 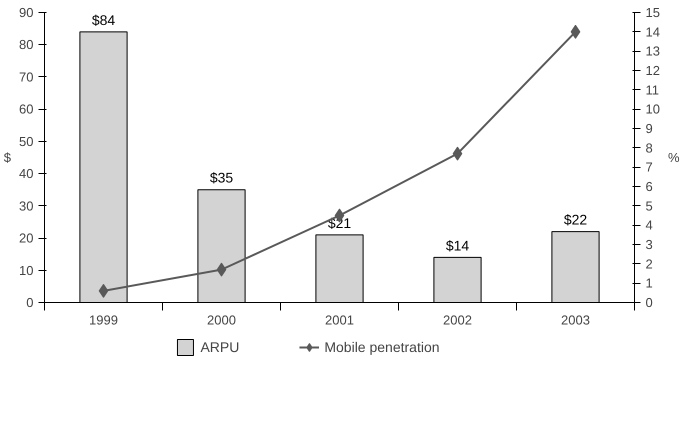 What do you see at coordinates (652, 90) in the screenshot?
I see `y2-tick-label: 11` at bounding box center [652, 90].